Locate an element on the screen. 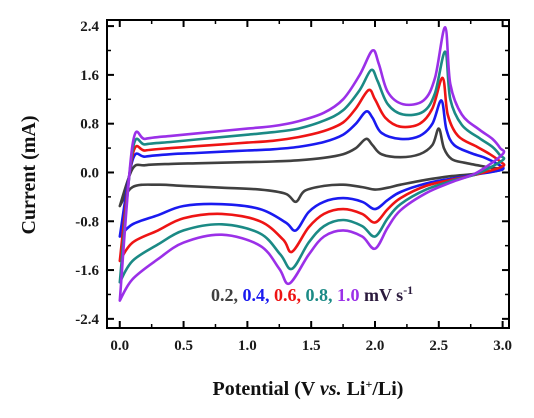 The height and width of the screenshot is (418, 534). legend-entry: 0.2, is located at coordinates (227, 295).